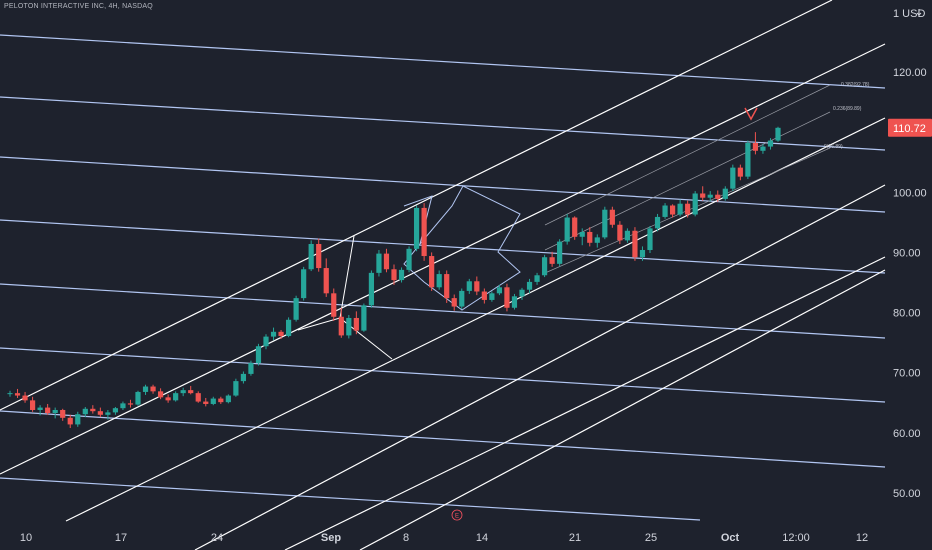  I want to click on event-marker, so click(457, 515).